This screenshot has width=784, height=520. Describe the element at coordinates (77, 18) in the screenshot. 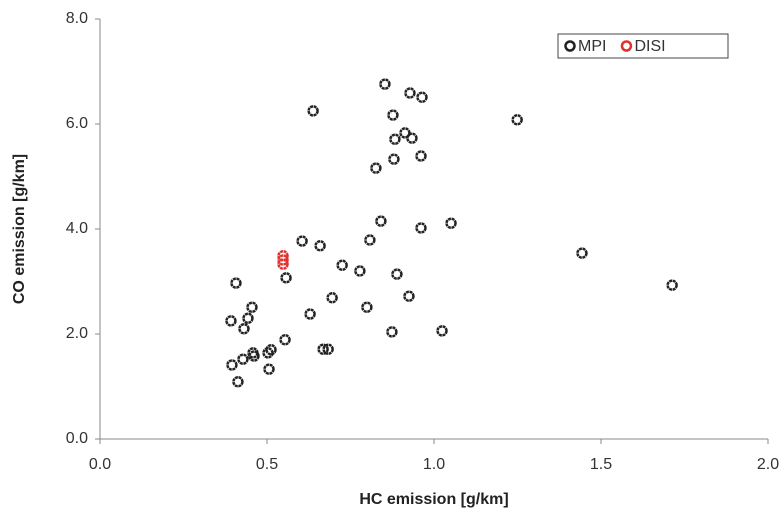

I see `y-tick-label: 8.0` at that location.